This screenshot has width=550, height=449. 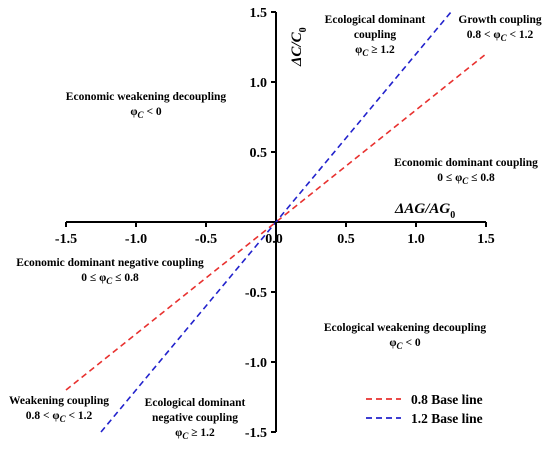 What do you see at coordinates (259, 83) in the screenshot?
I see `y-tick-label: 1.0` at bounding box center [259, 83].